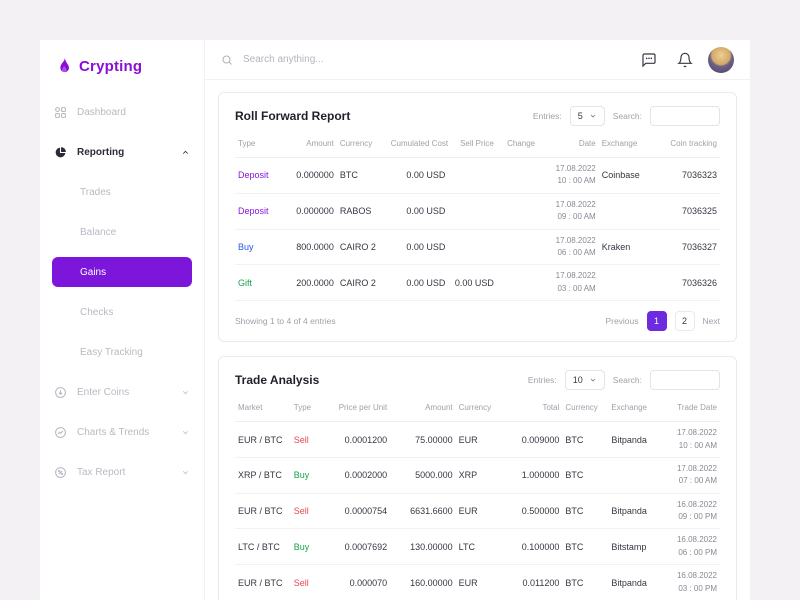  What do you see at coordinates (359, 582) in the screenshot?
I see `cell-price: 0.000070` at bounding box center [359, 582].